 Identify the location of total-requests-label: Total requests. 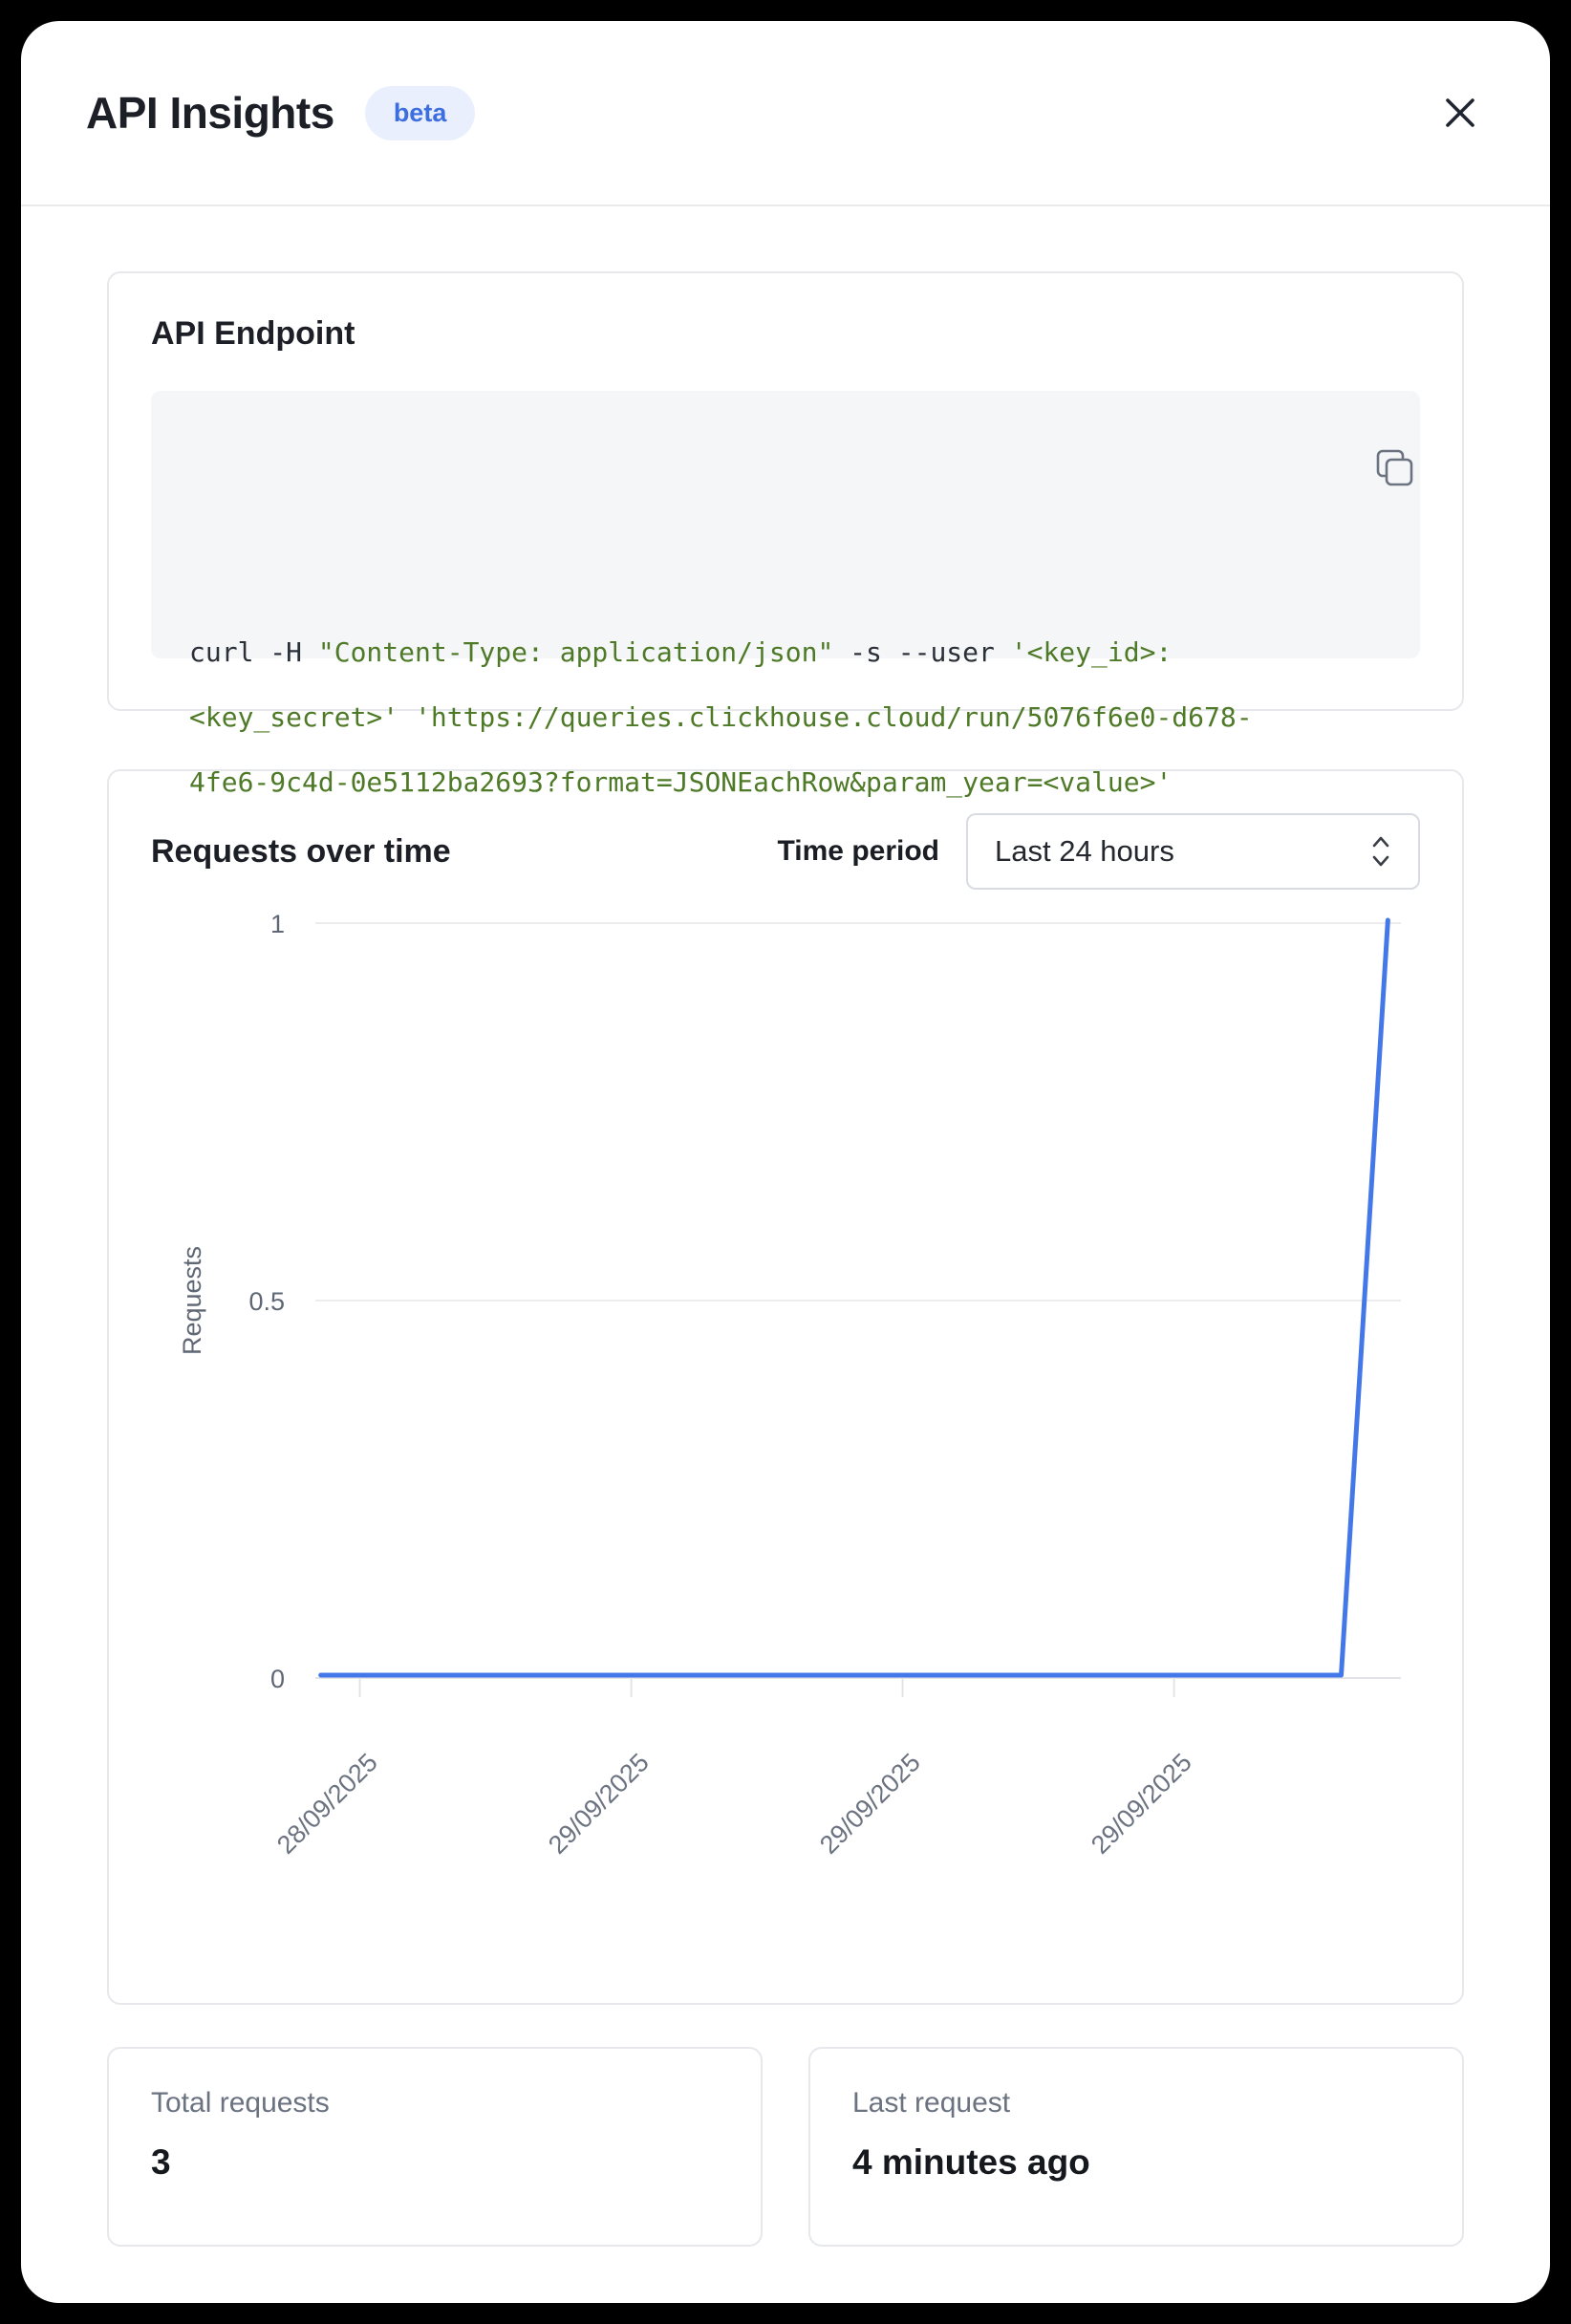
(241, 2103).